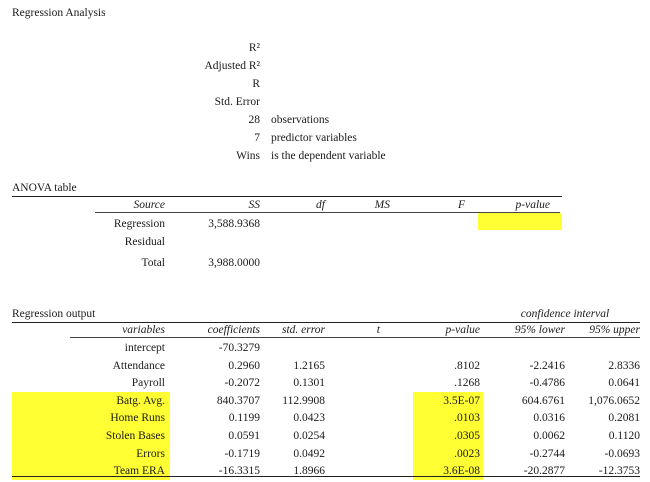 This screenshot has width=650, height=482. What do you see at coordinates (233, 330) in the screenshot?
I see `reg-header-coefficients: coefficients` at bounding box center [233, 330].